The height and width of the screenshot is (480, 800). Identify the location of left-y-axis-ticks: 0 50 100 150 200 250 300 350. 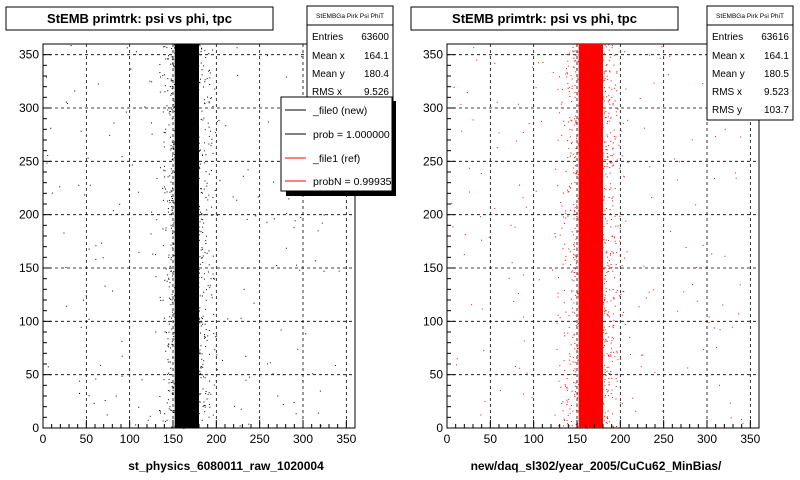
(35, 241).